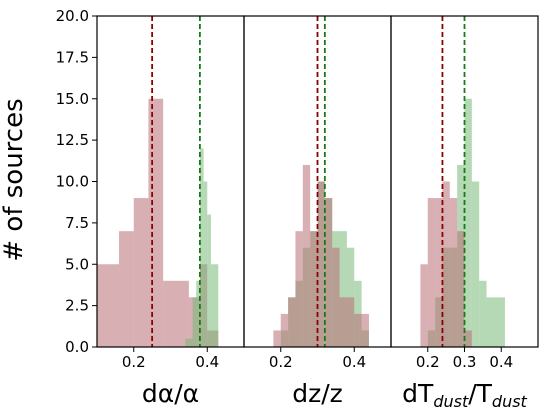 This screenshot has height=412, width=550. I want to click on series-green, so click(202, 247).